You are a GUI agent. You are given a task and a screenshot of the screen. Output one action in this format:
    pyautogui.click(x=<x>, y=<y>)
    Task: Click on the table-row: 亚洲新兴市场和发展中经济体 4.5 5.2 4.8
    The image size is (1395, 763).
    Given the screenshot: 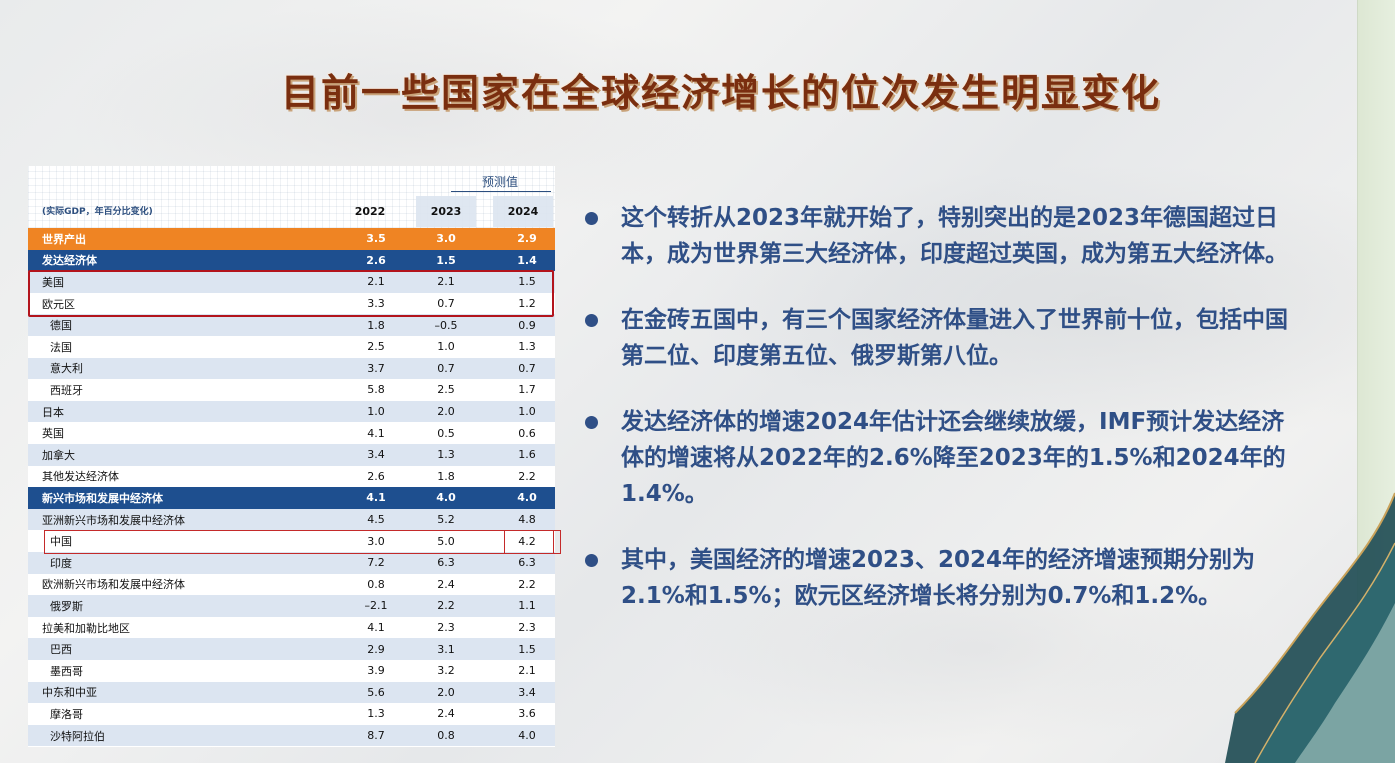 What is the action you would take?
    pyautogui.click(x=291, y=520)
    